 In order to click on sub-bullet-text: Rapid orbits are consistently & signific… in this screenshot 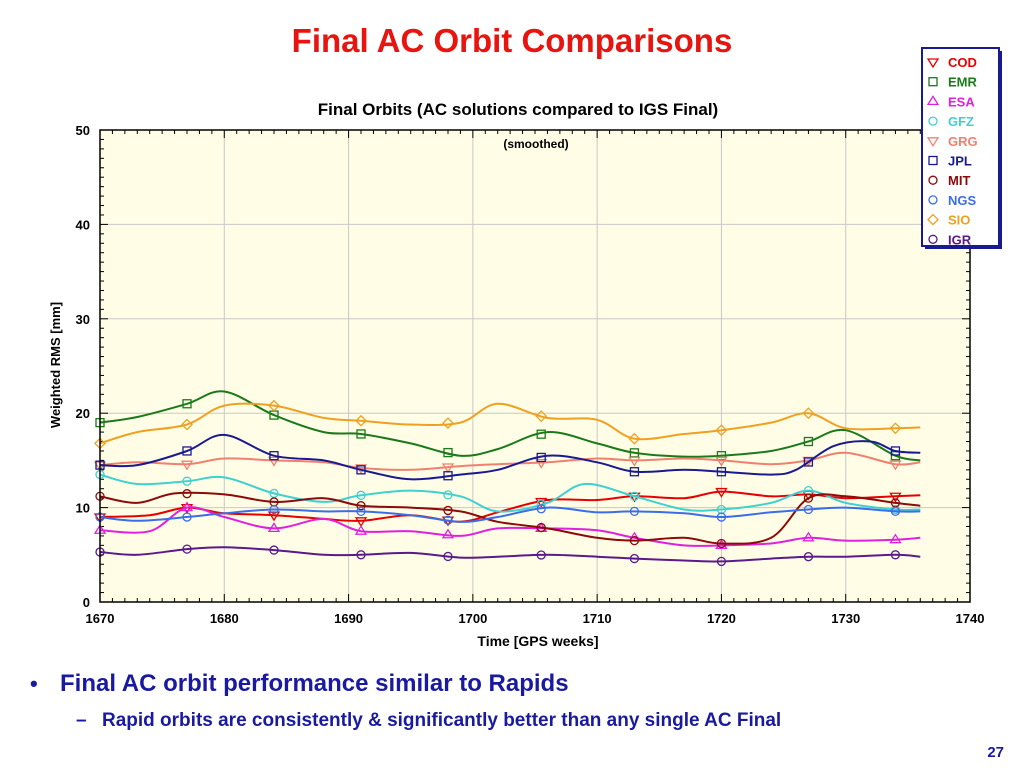, I will do `click(442, 720)`.